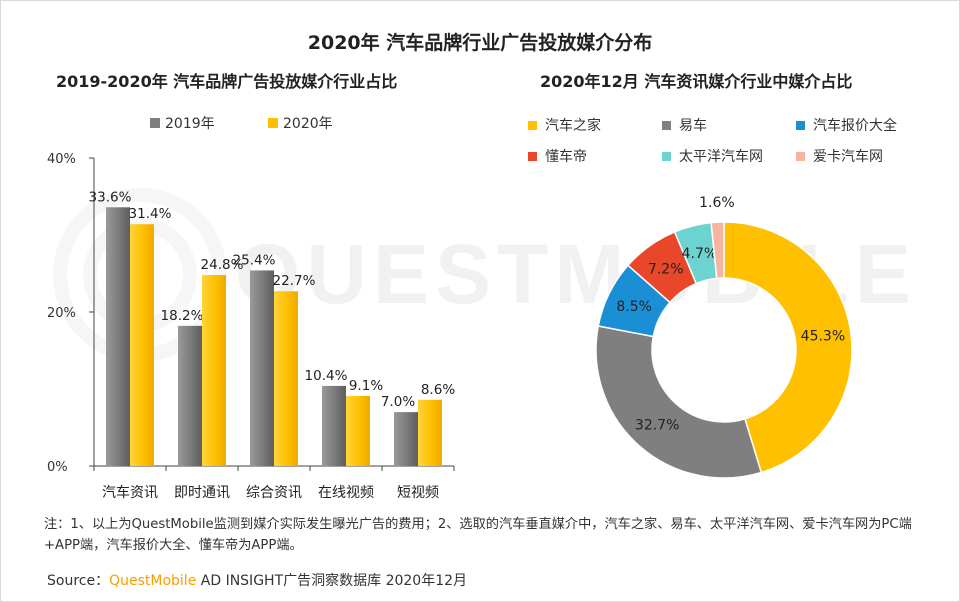 This screenshot has width=960, height=602. I want to click on donut-chart-title: 2020年12月 汽车资讯媒介行业中媒介占比, so click(696, 81).